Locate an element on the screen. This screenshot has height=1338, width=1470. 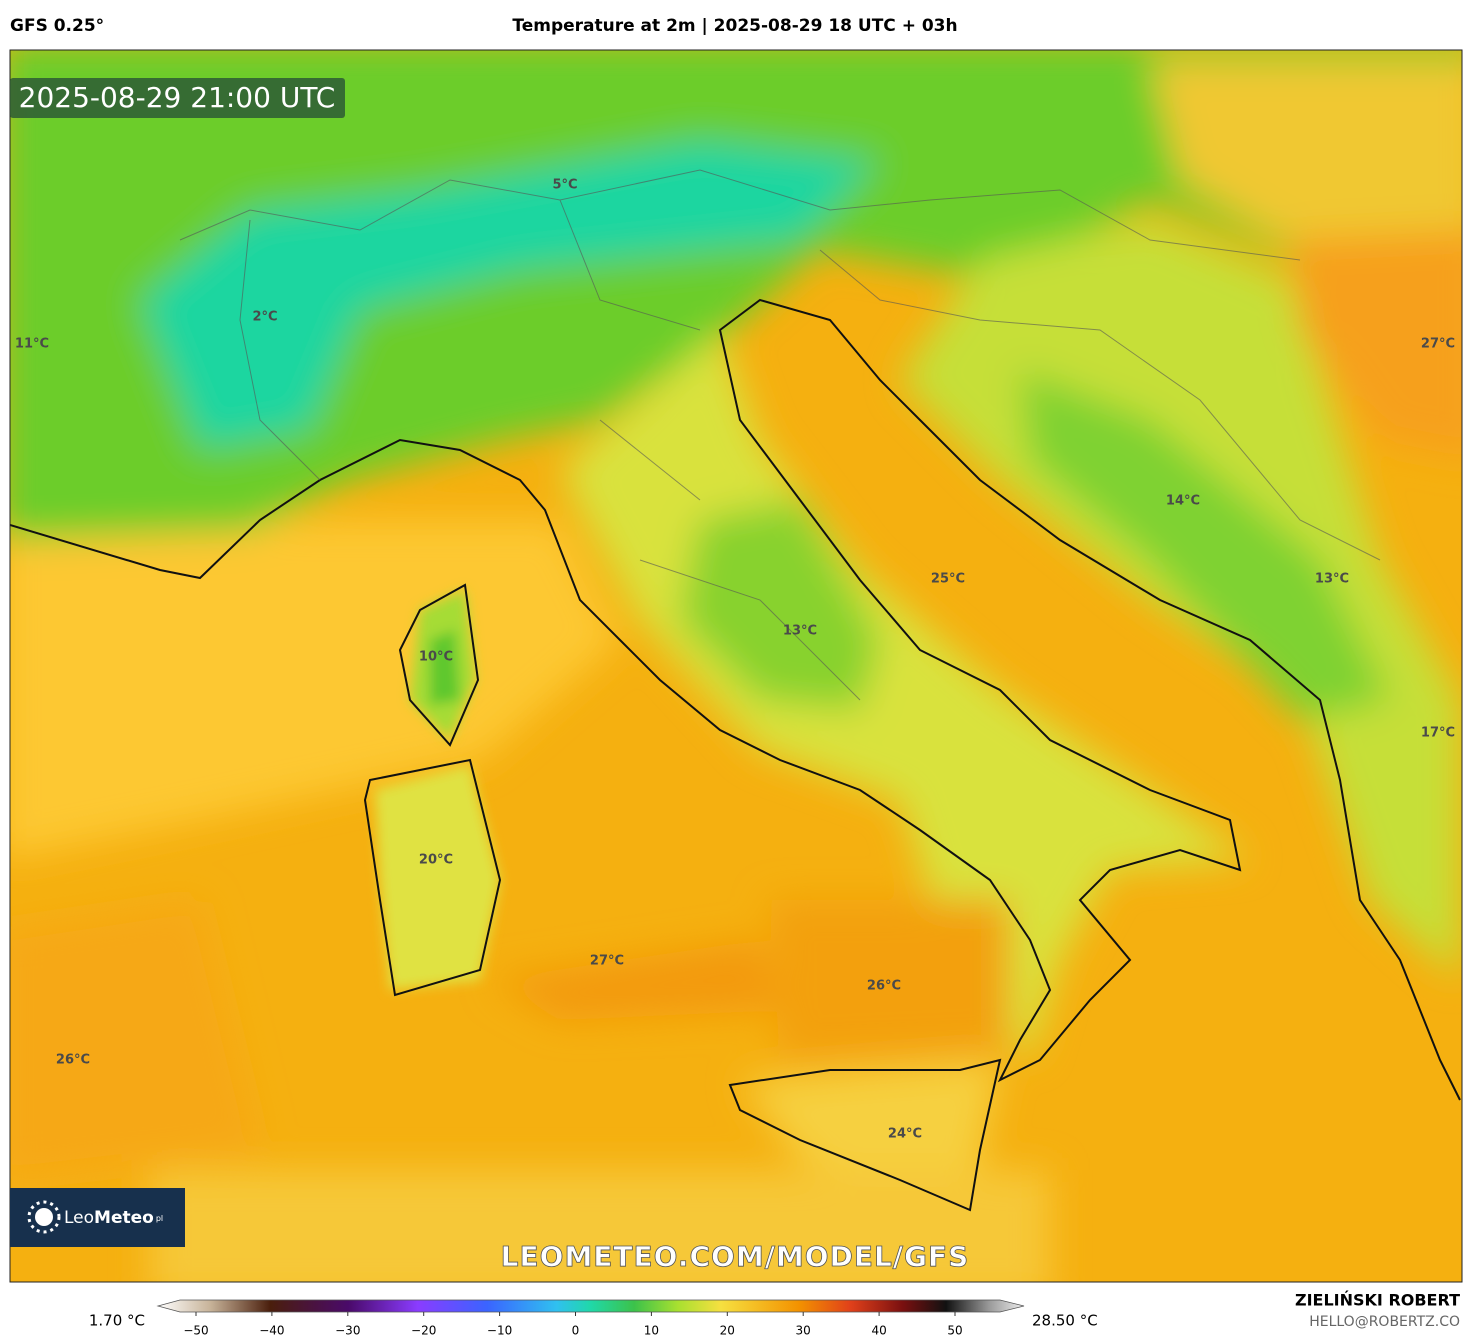
colorbar-tick-label: 50 is located at coordinates (954, 1331).